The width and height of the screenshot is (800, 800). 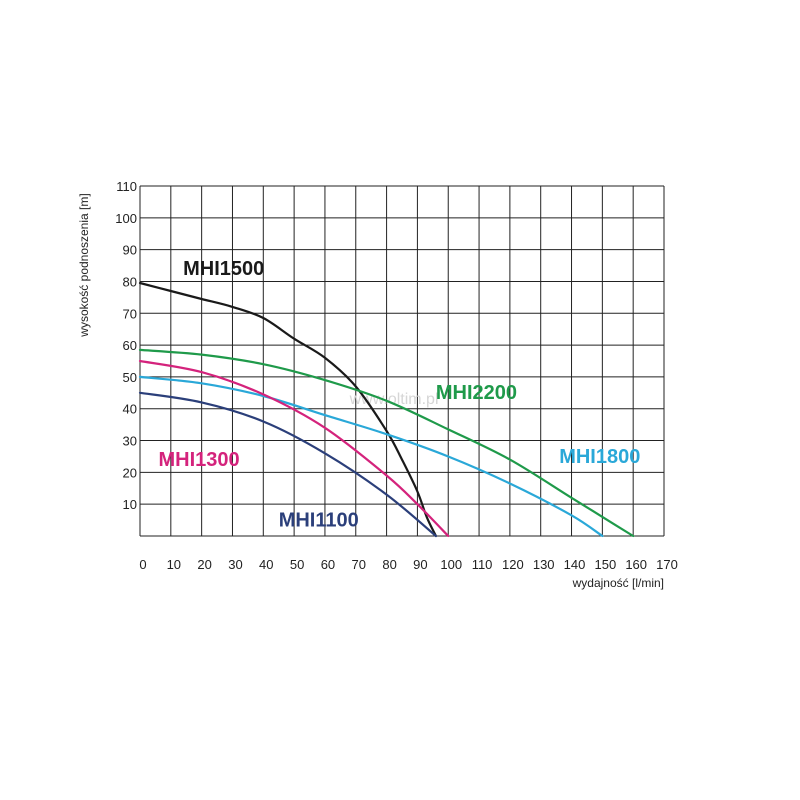 What do you see at coordinates (420, 564) in the screenshot?
I see `x-tick-label: 90` at bounding box center [420, 564].